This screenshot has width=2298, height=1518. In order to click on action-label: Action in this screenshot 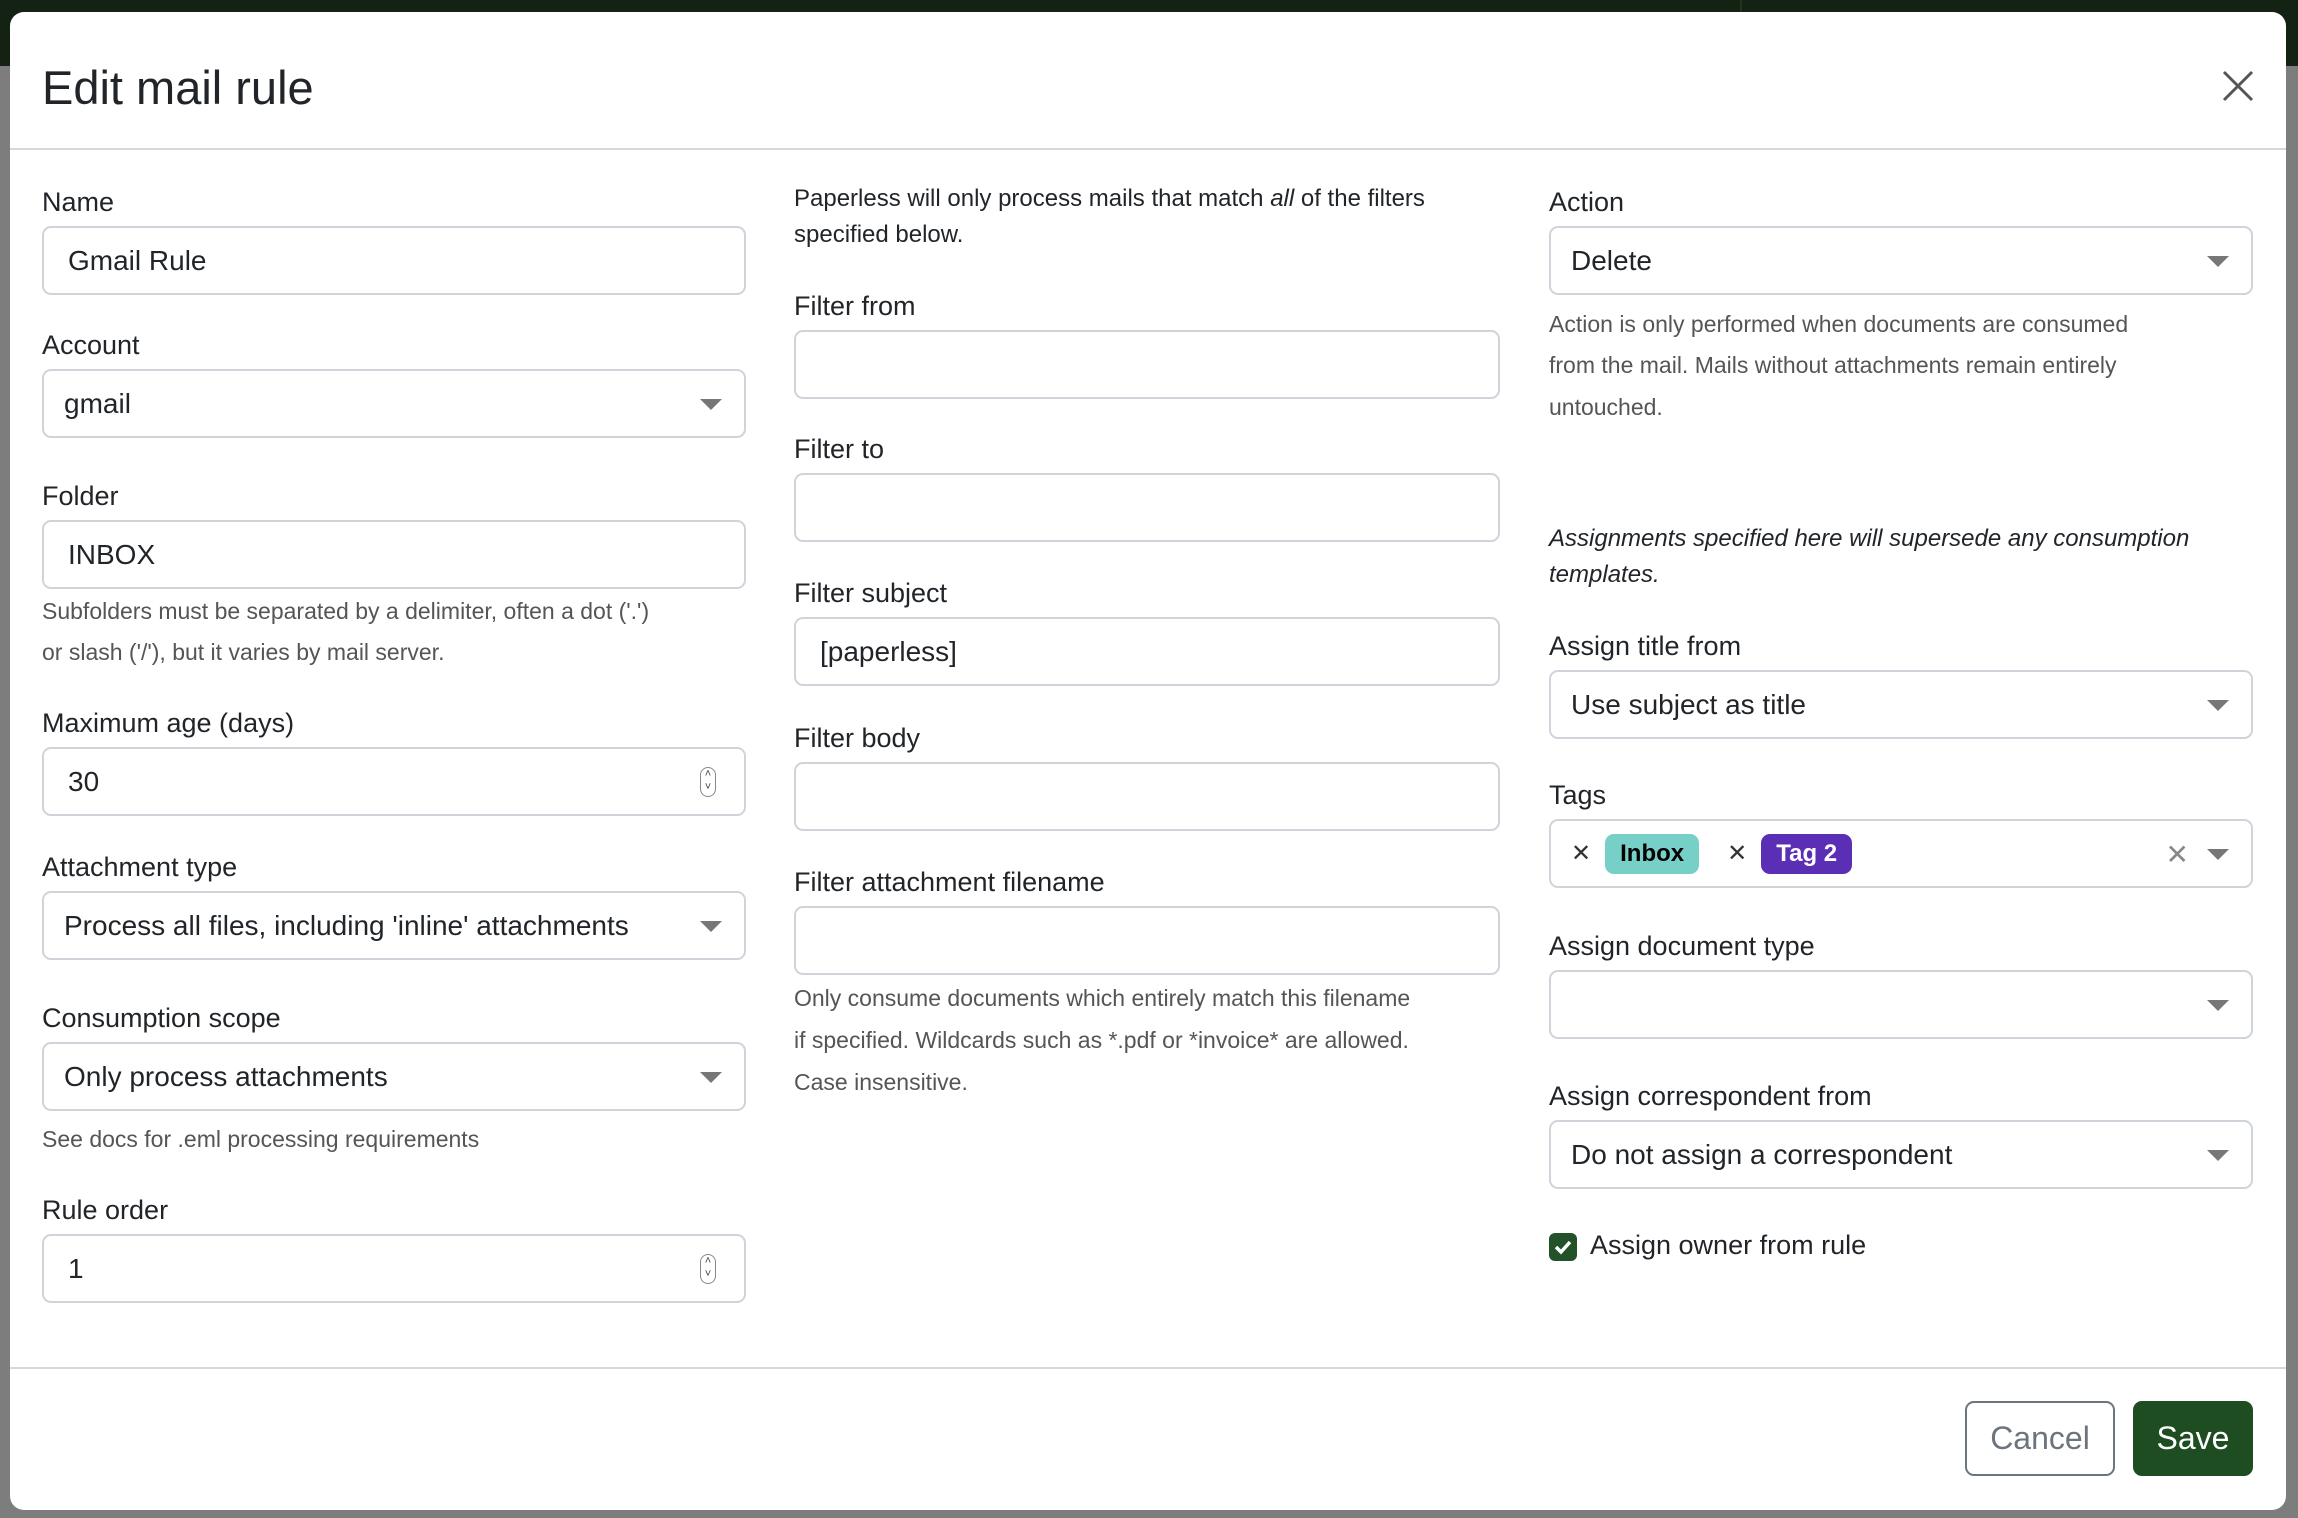, I will do `click(1587, 202)`.